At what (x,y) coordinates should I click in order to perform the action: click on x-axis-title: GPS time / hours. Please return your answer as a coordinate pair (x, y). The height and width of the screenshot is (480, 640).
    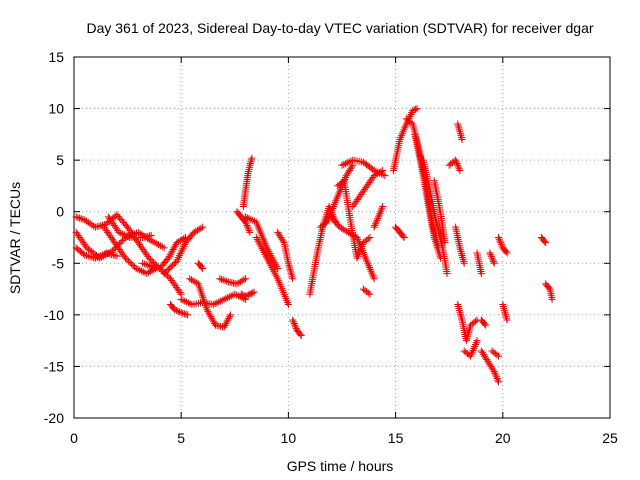
    Looking at the image, I should click on (340, 466).